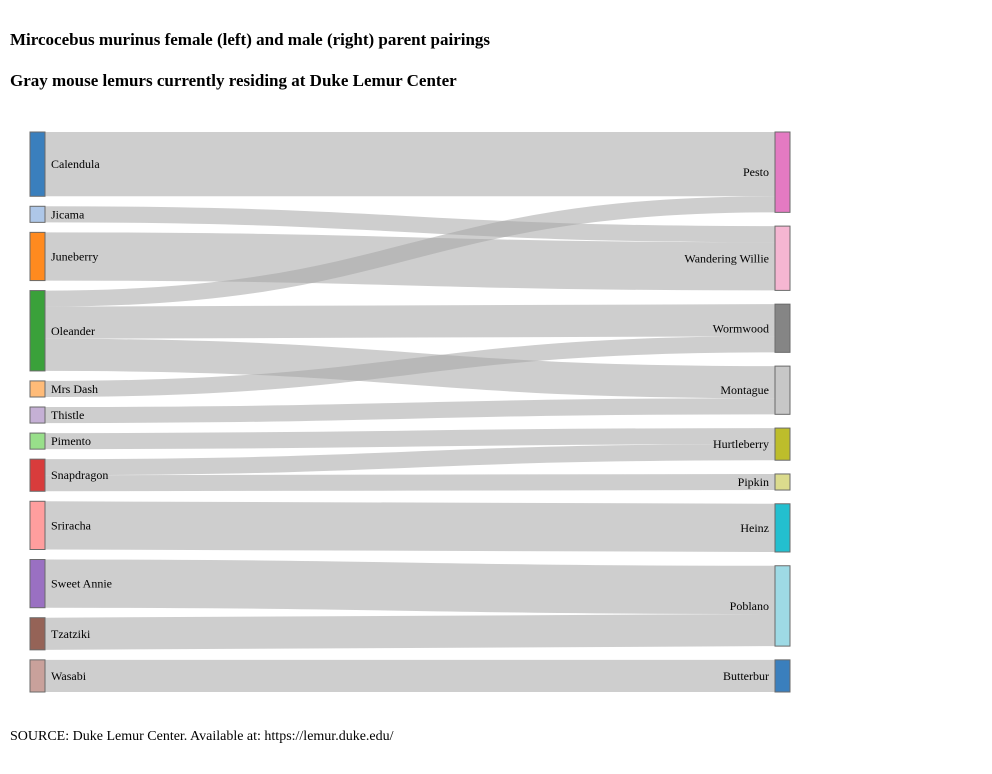  I want to click on node-butterbur, so click(782, 676).